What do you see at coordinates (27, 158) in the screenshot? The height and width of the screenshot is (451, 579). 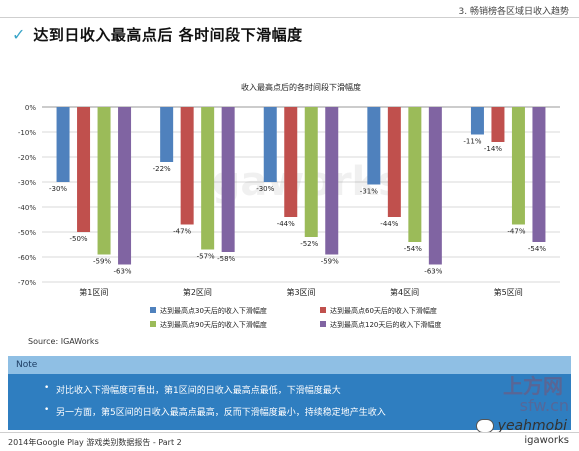 I see `y-tick-label: -20%` at bounding box center [27, 158].